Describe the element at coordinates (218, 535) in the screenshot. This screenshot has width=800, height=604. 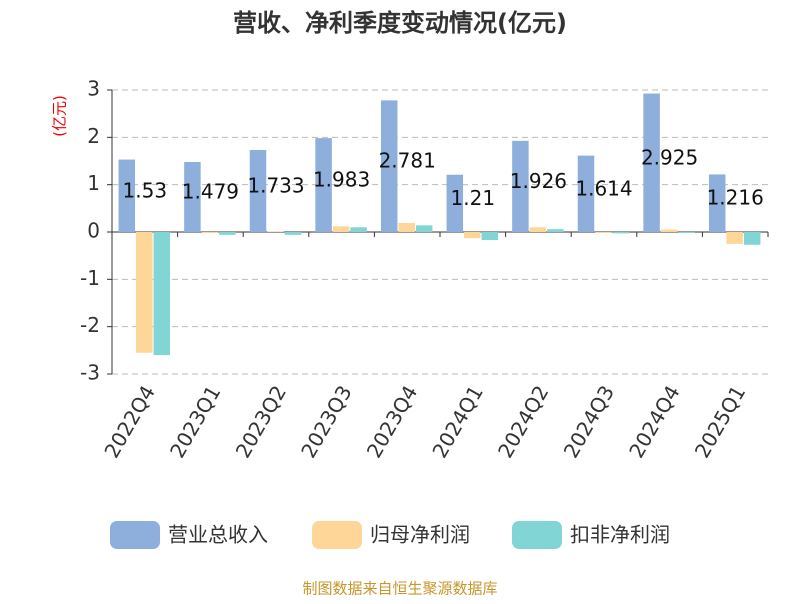
I see `legend-label: 营业总收入` at that location.